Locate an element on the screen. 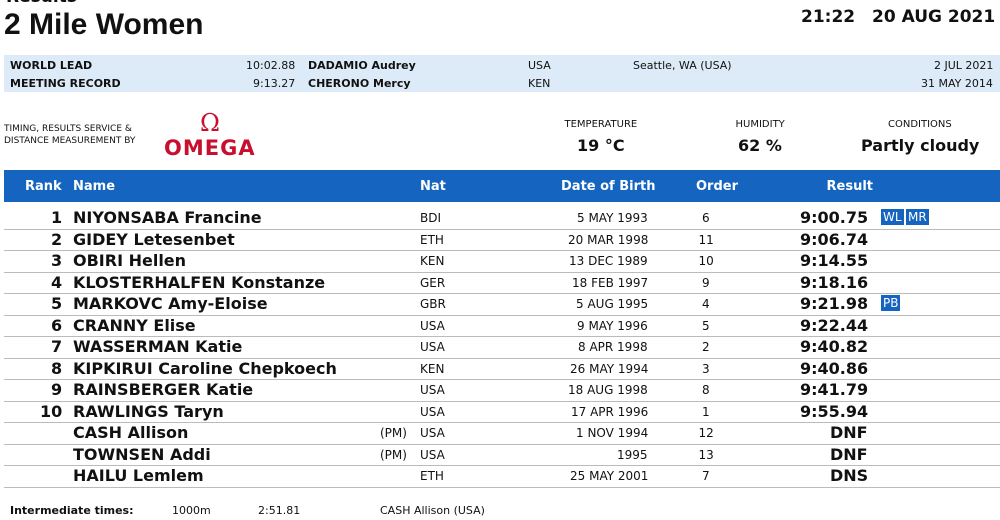  order: 11 is located at coordinates (706, 239).